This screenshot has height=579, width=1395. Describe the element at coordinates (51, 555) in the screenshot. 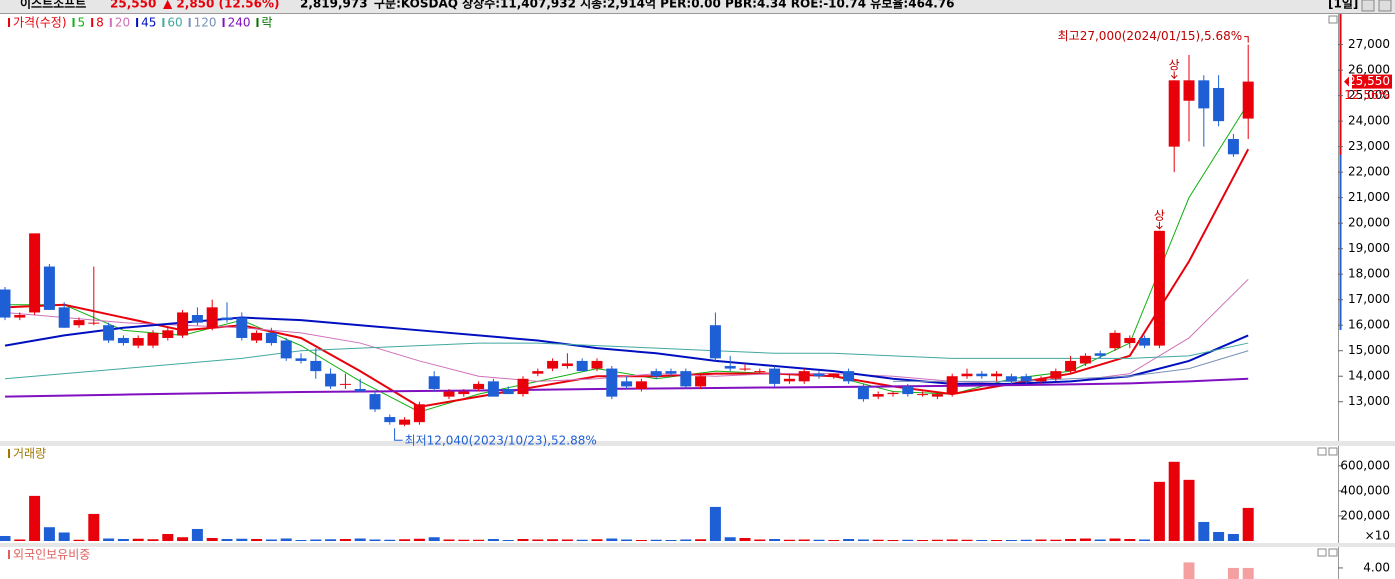

I see `pane-title: 외국인보유비중` at that location.